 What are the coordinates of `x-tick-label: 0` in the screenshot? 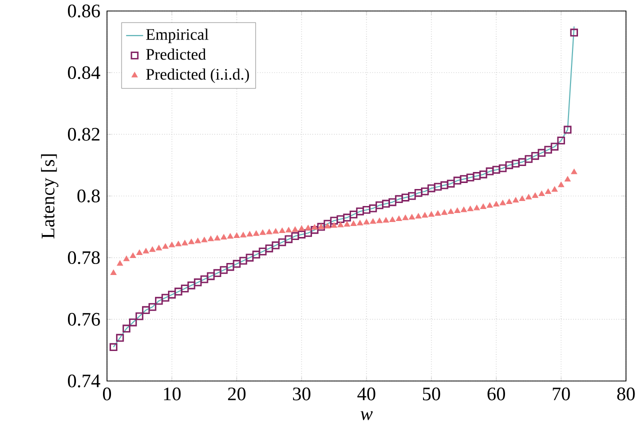 It's located at (107, 394).